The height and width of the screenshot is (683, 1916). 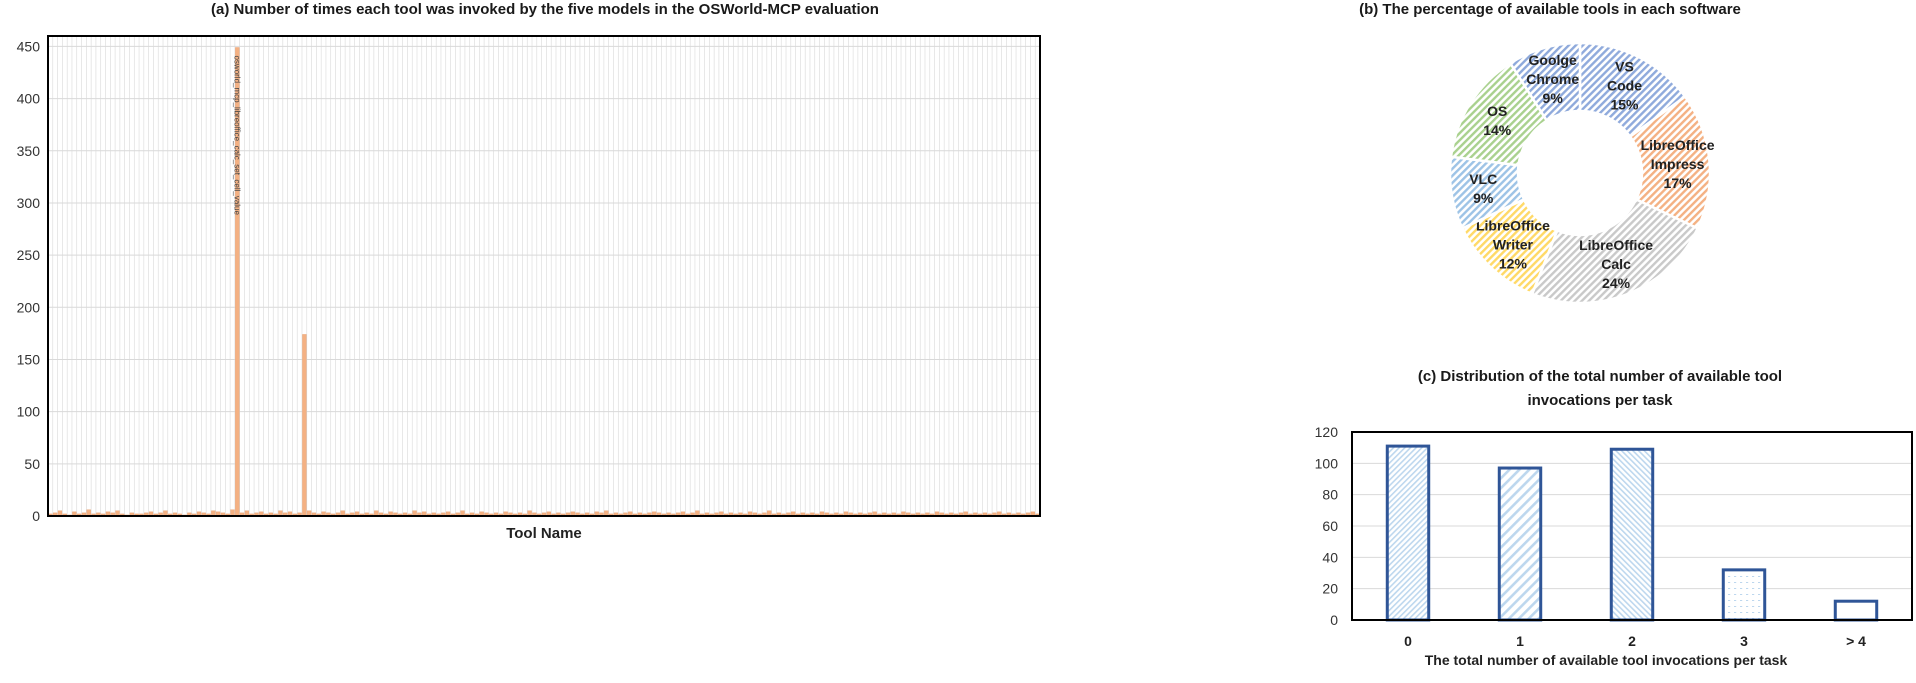 I want to click on y-tick-label: 150, so click(x=29, y=359).